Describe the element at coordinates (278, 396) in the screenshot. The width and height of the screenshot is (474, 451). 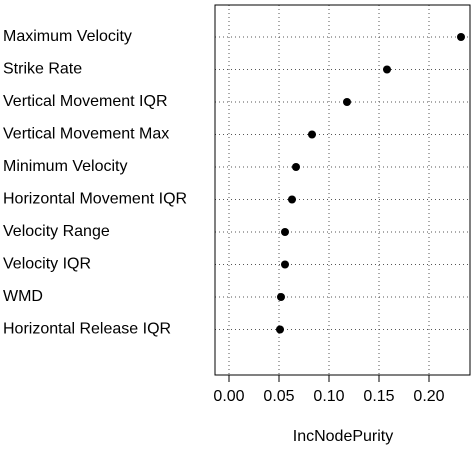
I see `x-tick-label: 0.05` at that location.